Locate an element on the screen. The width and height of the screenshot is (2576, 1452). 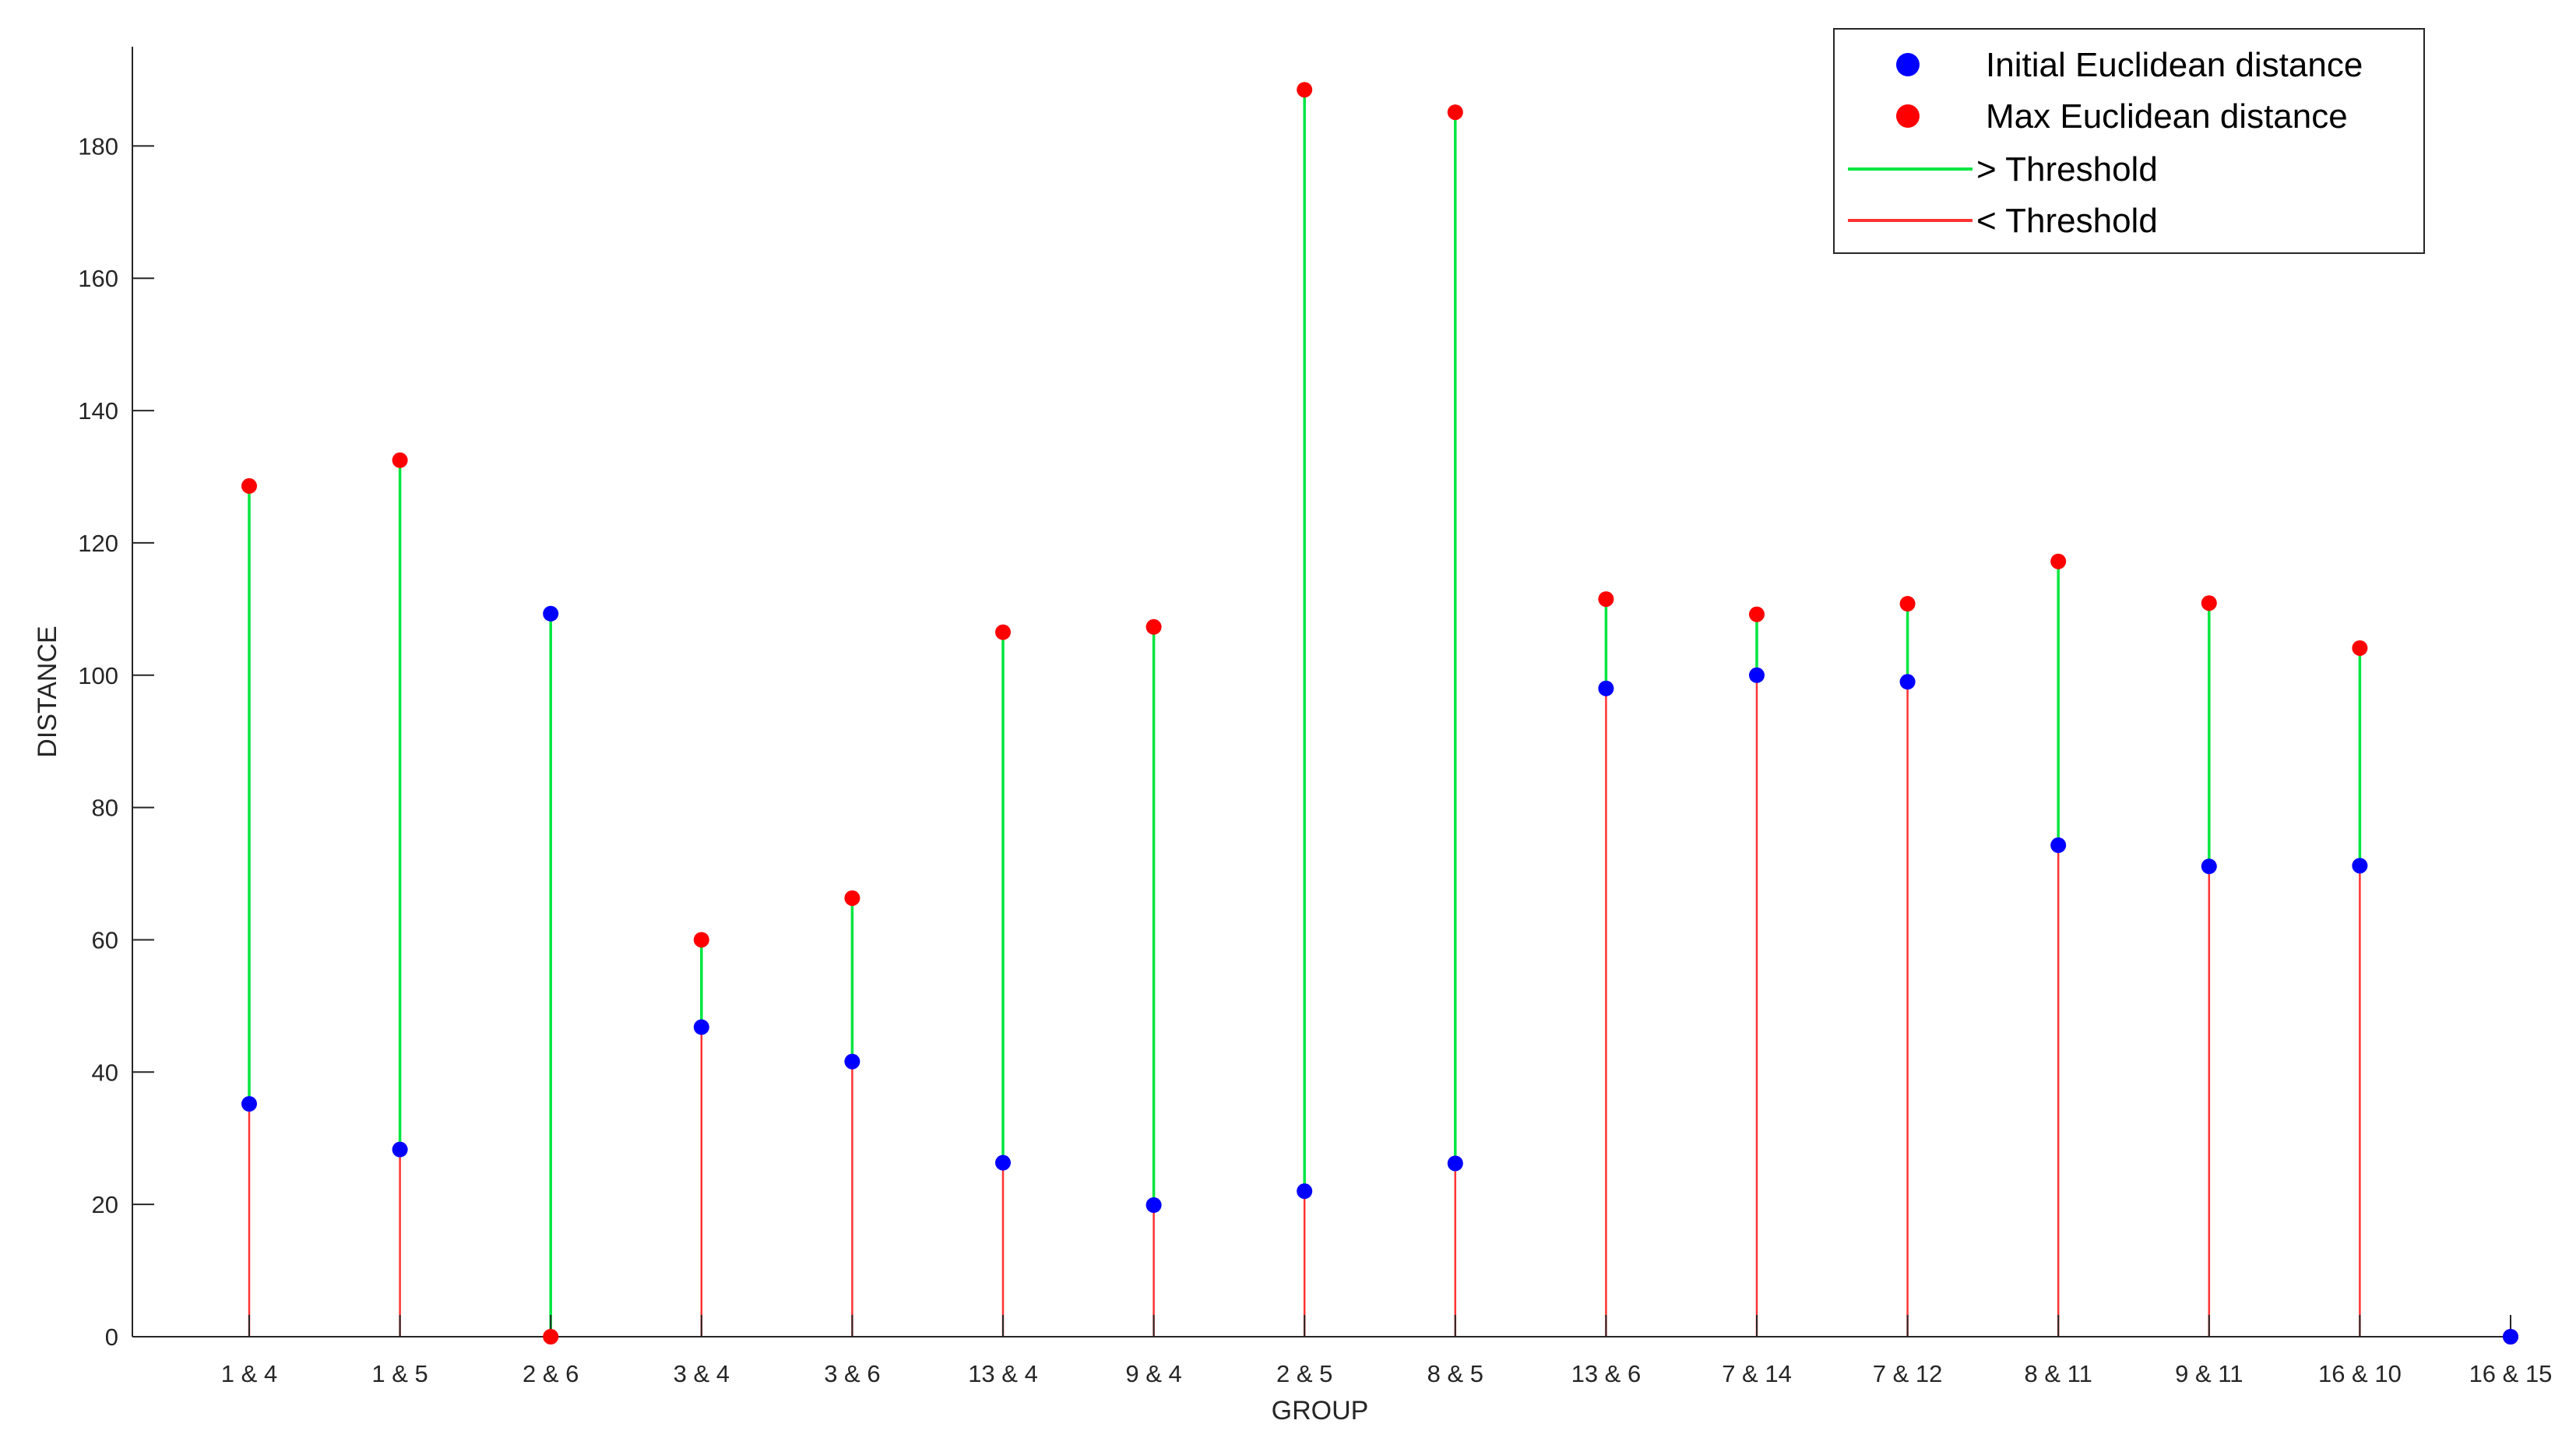
y-tick-label: 140 is located at coordinates (98, 411).